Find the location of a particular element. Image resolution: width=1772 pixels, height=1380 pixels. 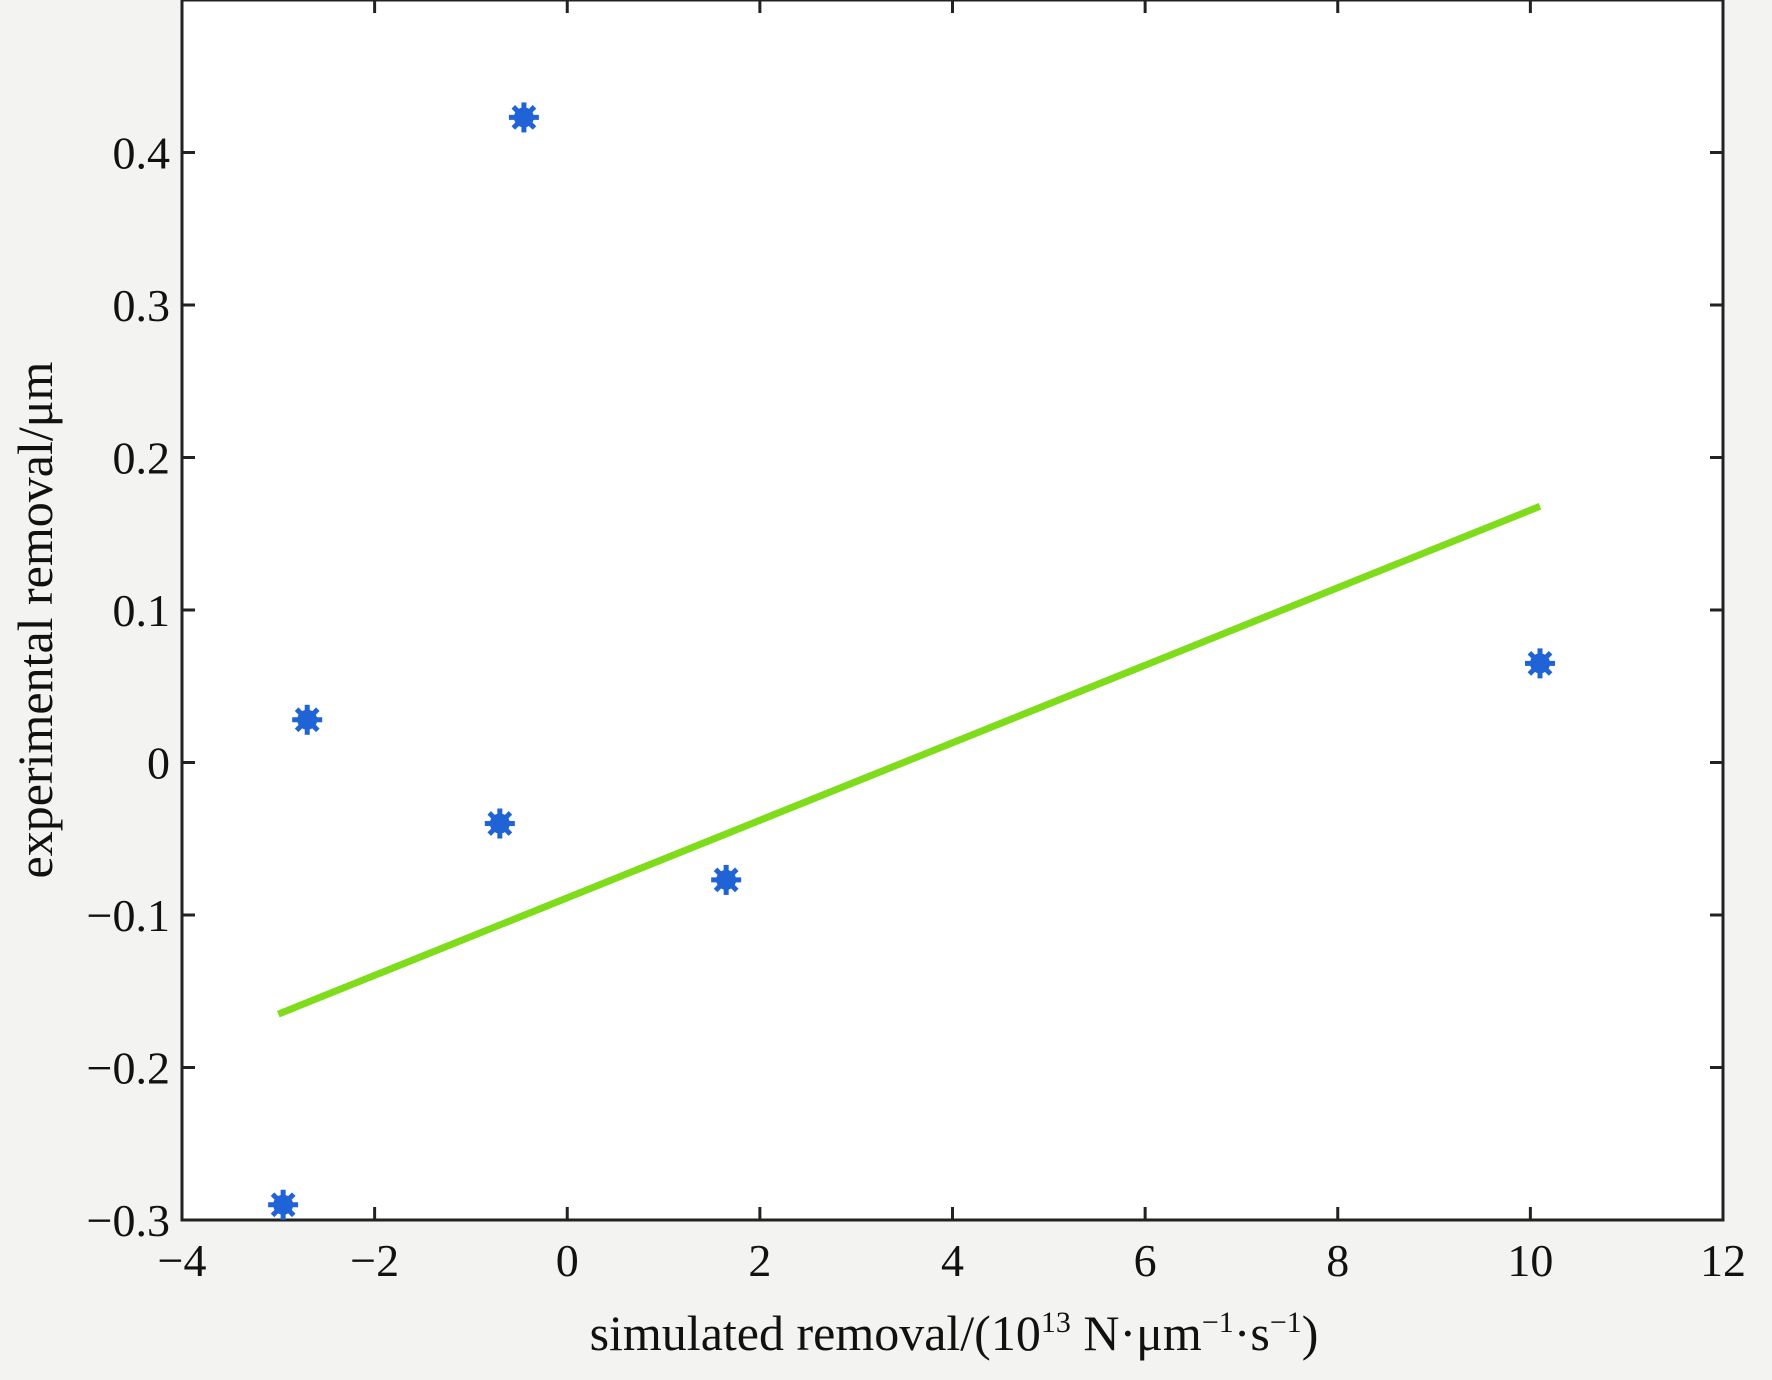

y-tick-label: 0.4 is located at coordinates (142, 153).